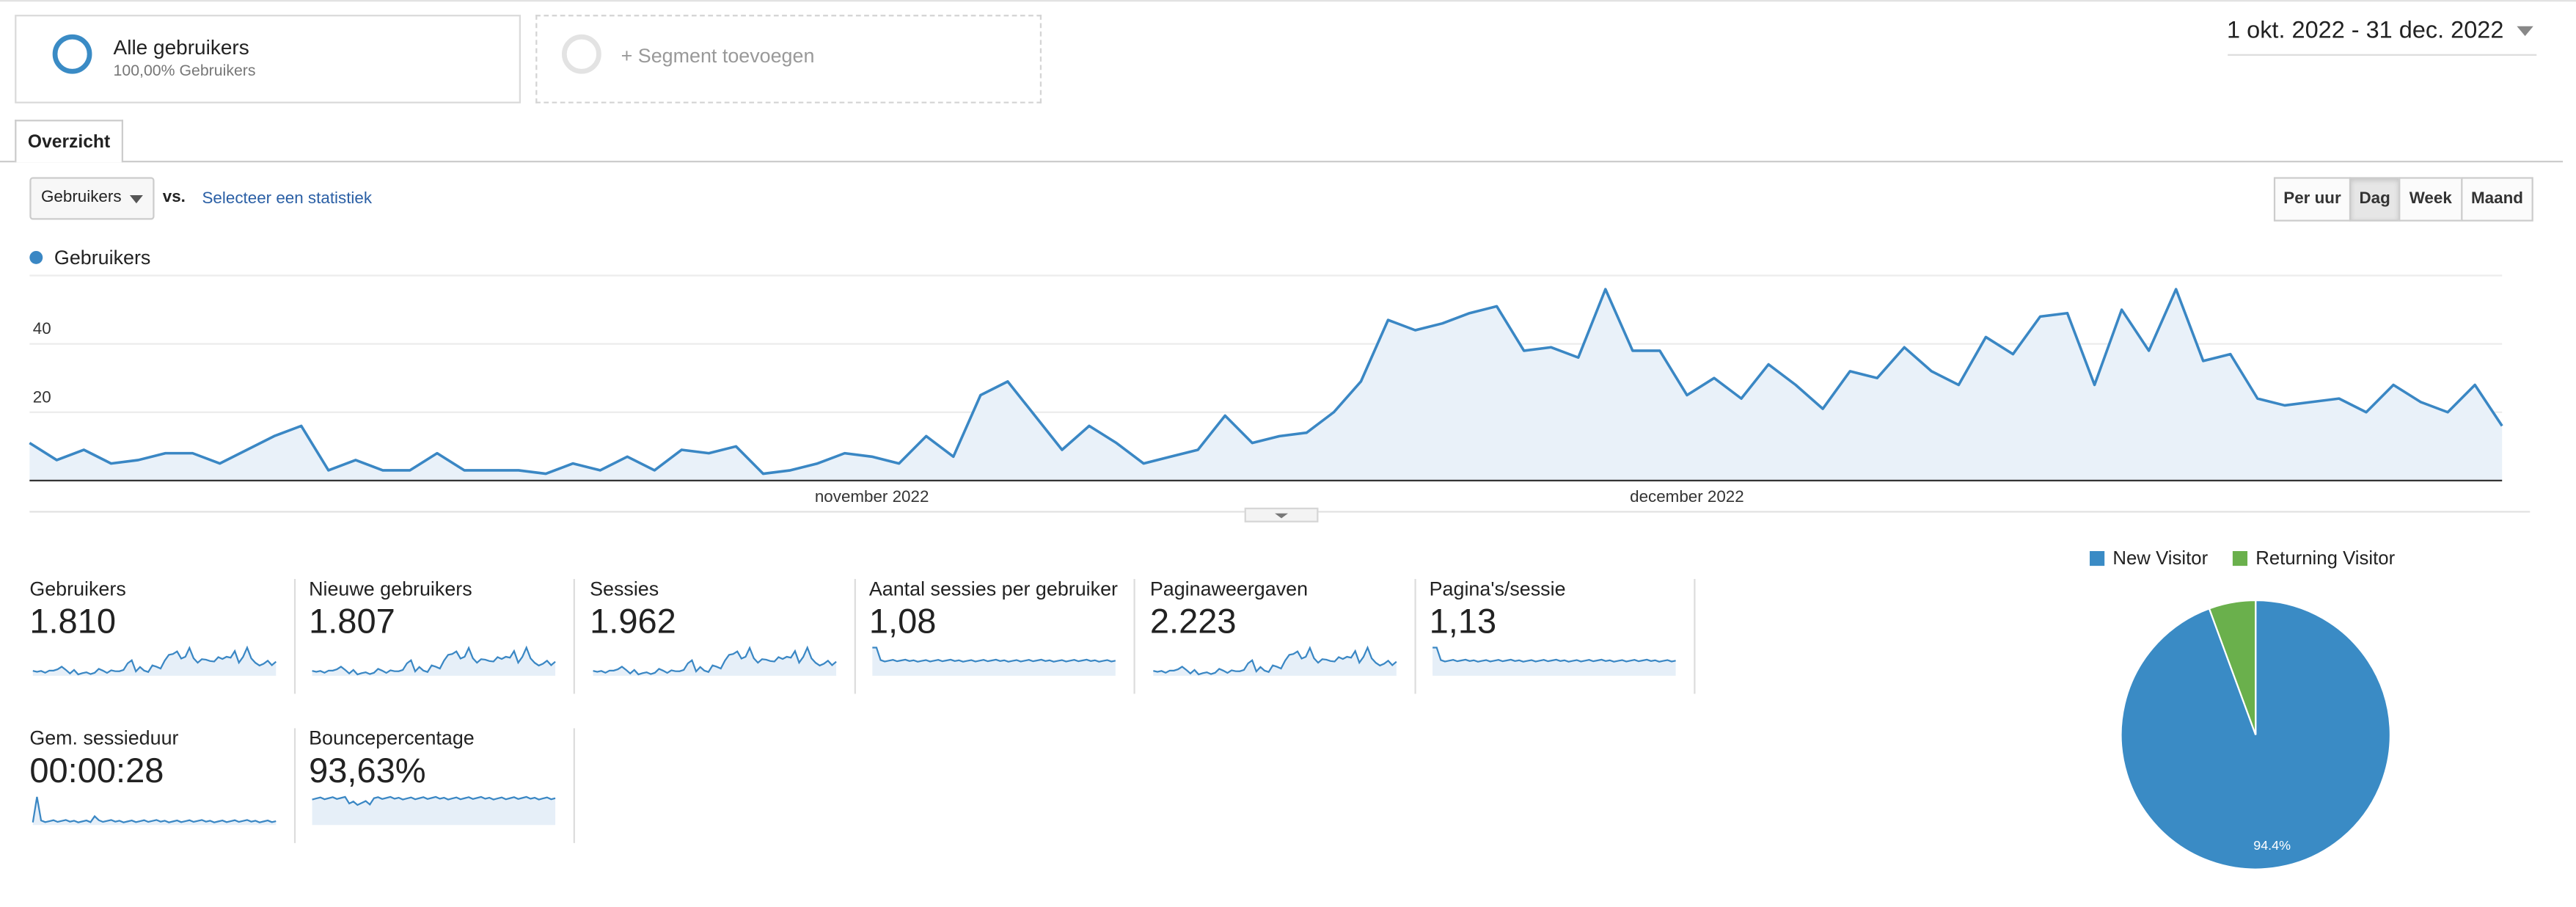 This screenshot has width=2576, height=907. Describe the element at coordinates (1498, 589) in the screenshot. I see `metric-label: Pagina's/sessie` at that location.